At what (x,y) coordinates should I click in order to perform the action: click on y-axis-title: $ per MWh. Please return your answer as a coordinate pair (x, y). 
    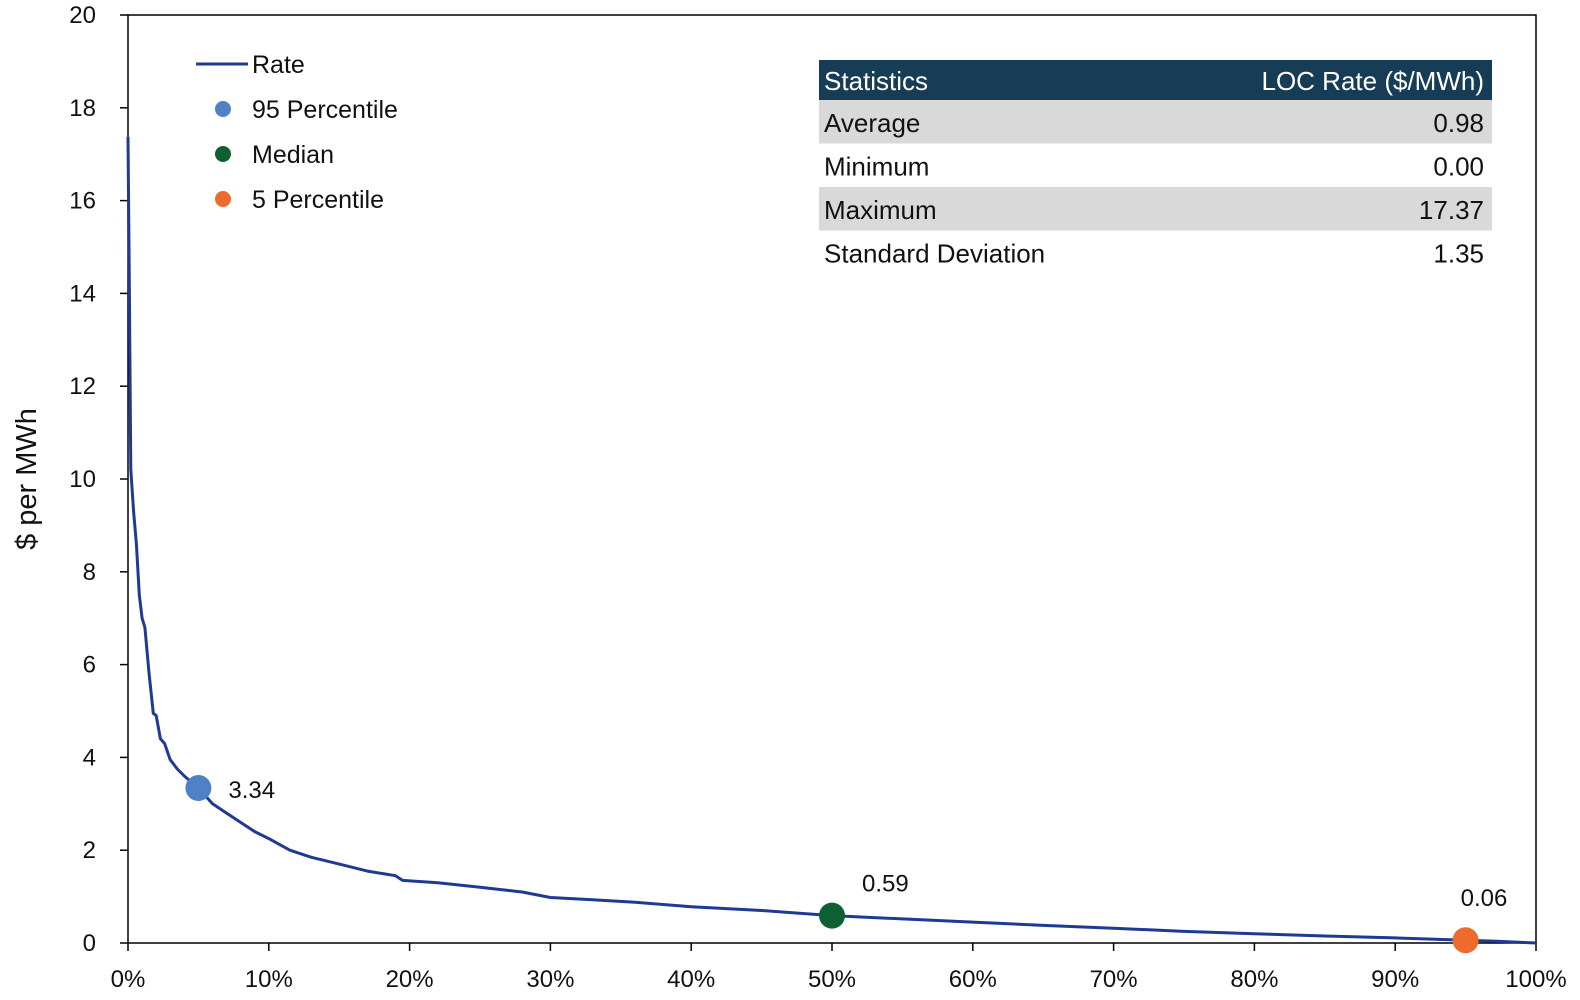
    Looking at the image, I should click on (27, 479).